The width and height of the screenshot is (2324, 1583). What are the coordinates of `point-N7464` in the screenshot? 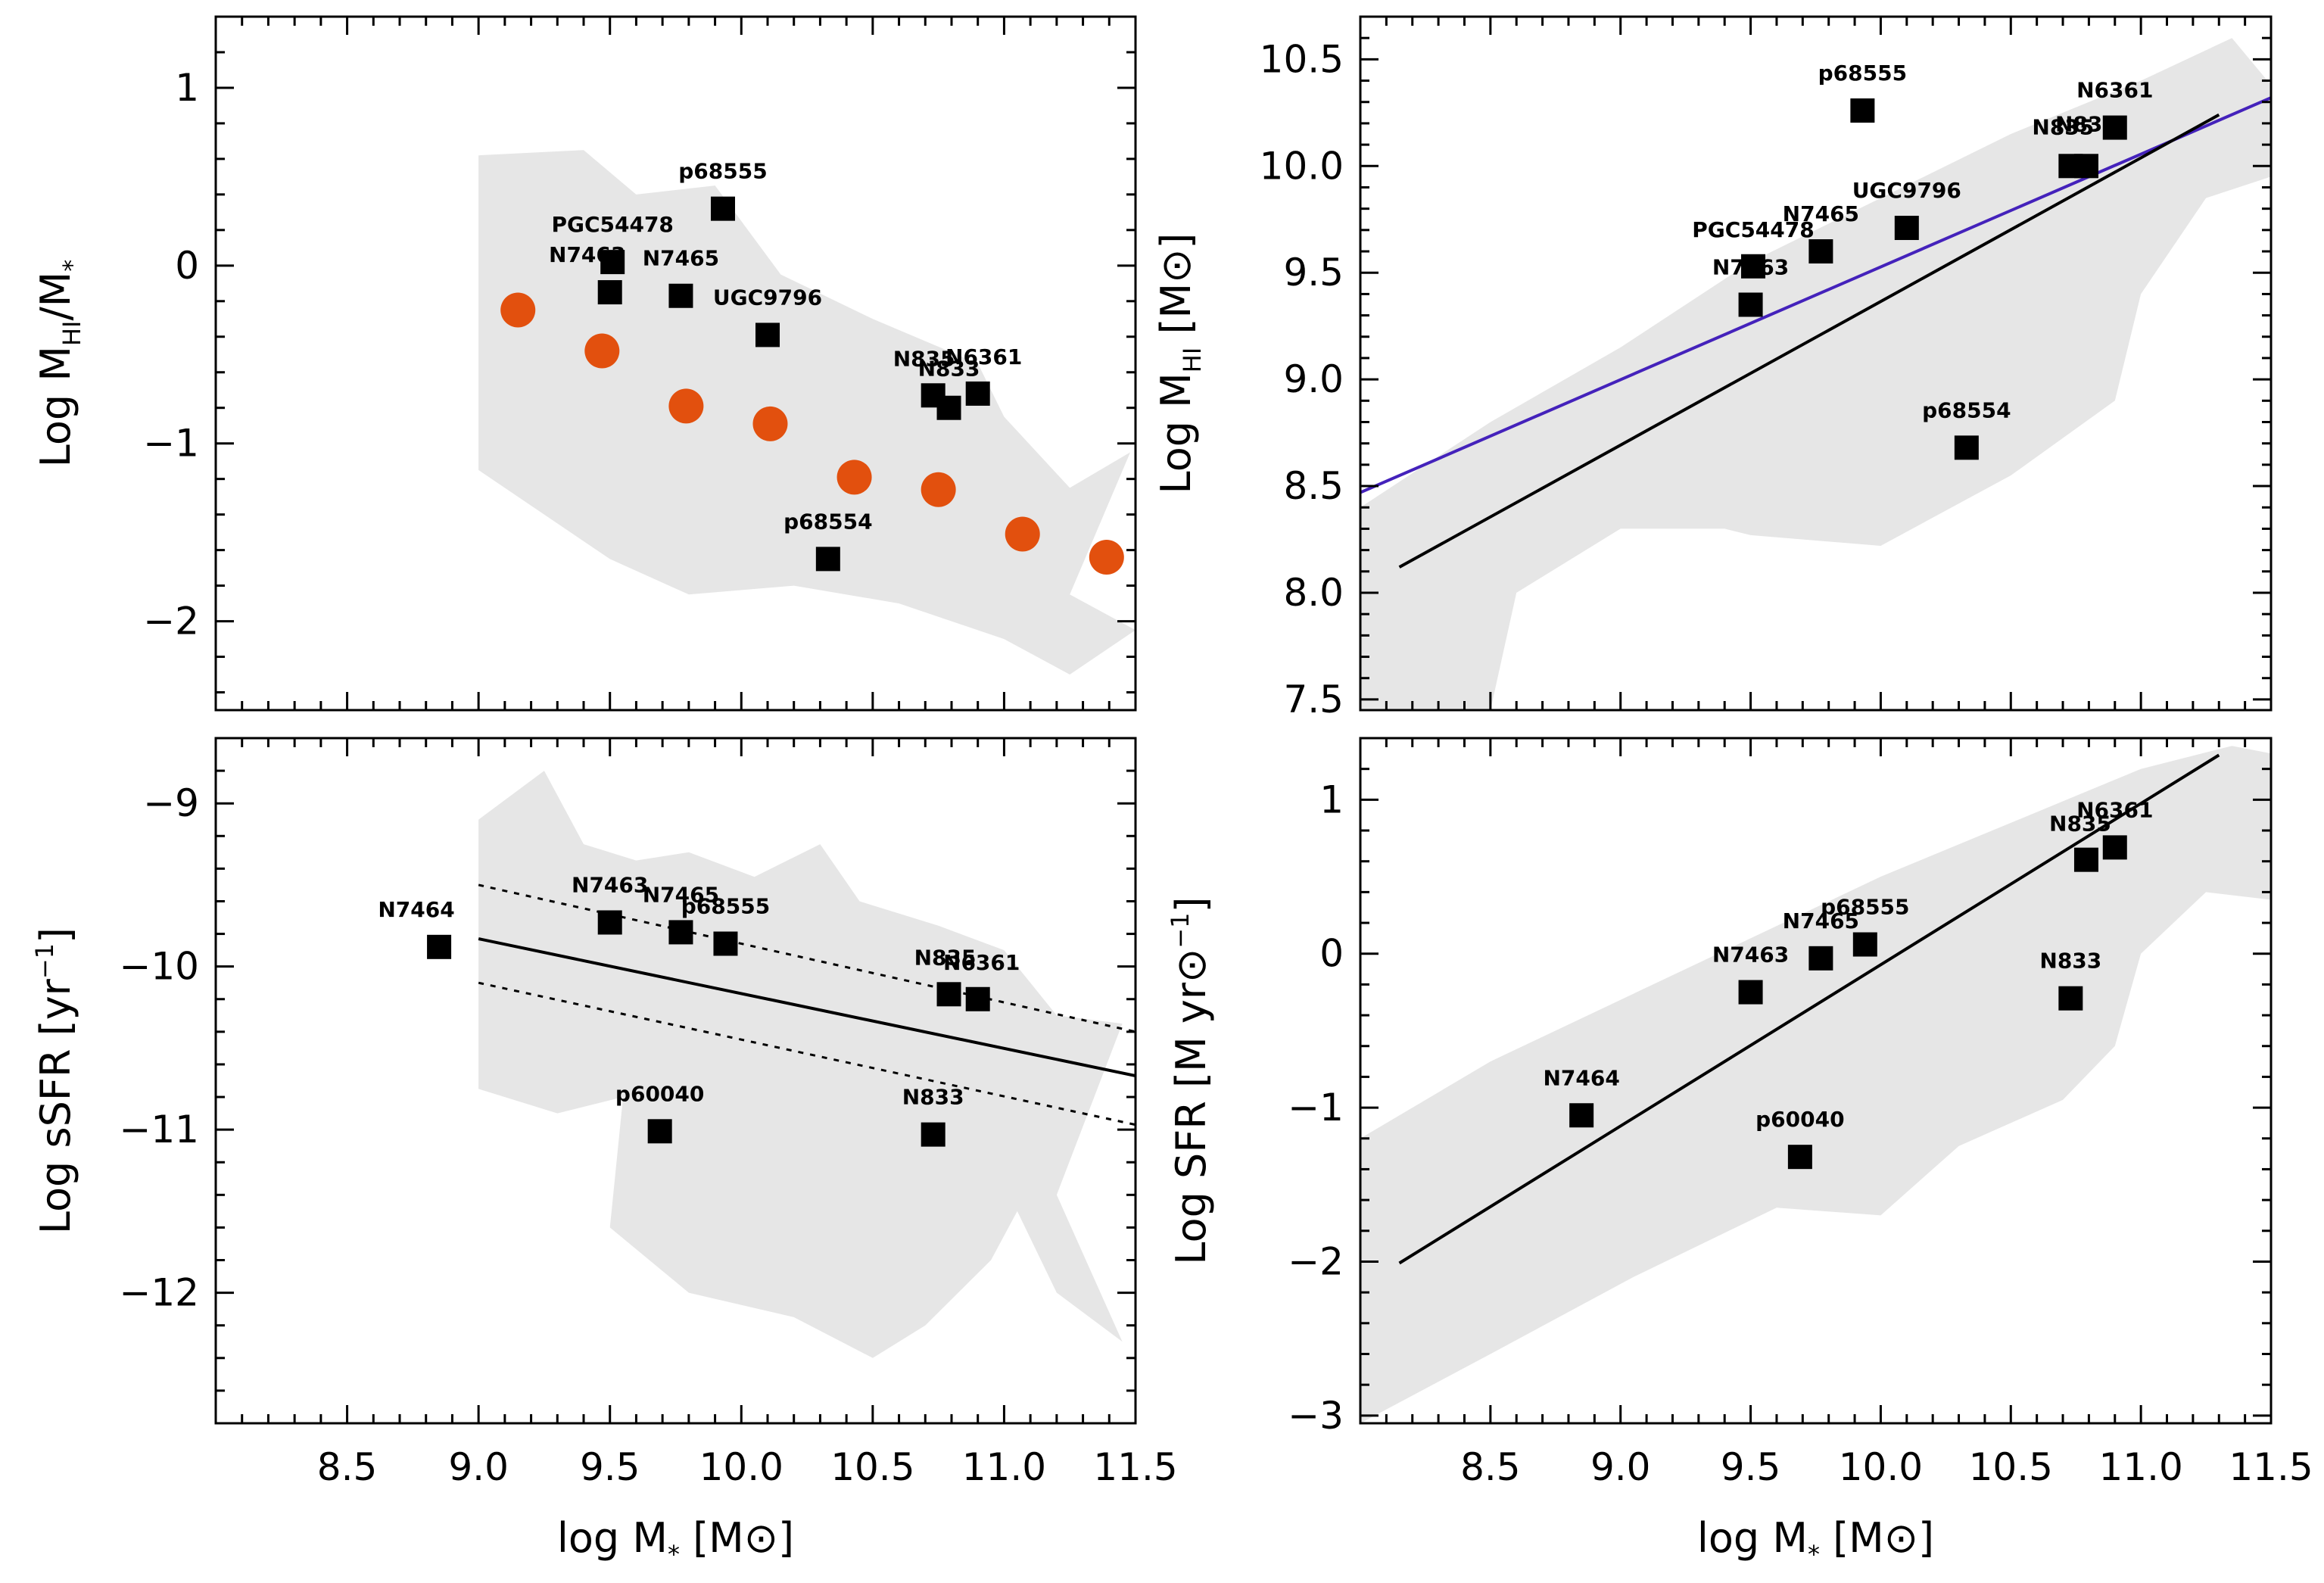 It's located at (1581, 1115).